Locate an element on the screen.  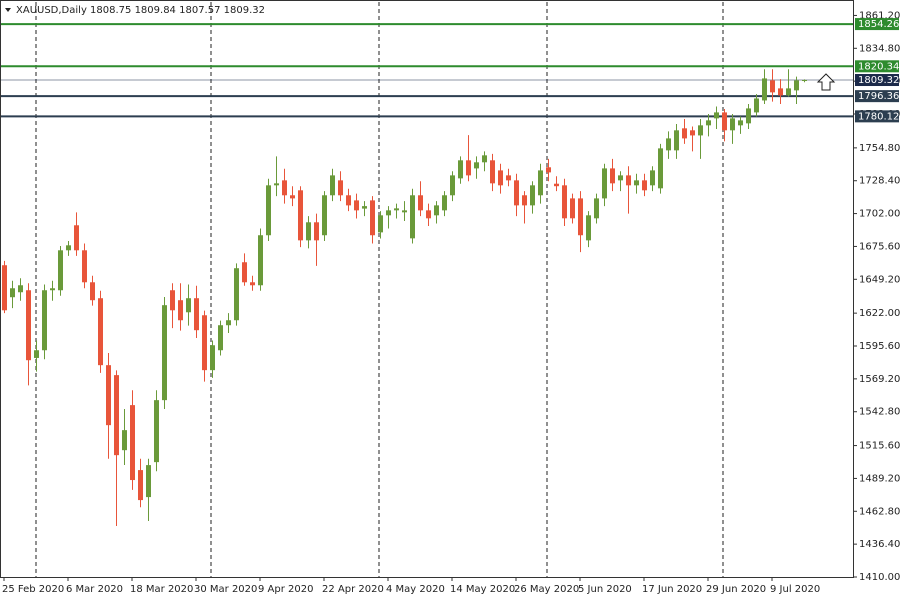
y-tick-label: 1675.60 is located at coordinates (879, 246).